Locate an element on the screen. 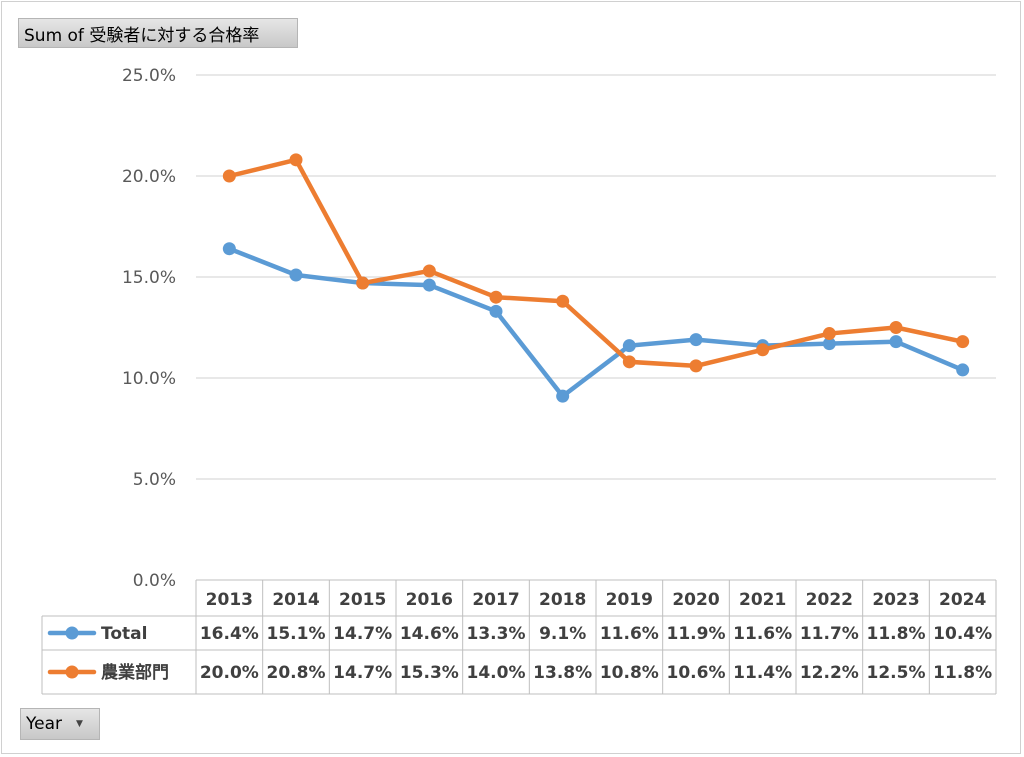 The image size is (1024, 757). data-label: 13.3% is located at coordinates (496, 634).